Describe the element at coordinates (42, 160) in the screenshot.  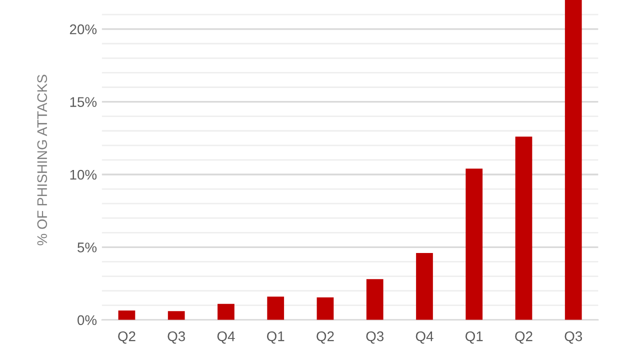
I see `y-axis-title: % OF PHISHING ATTACKS` at that location.